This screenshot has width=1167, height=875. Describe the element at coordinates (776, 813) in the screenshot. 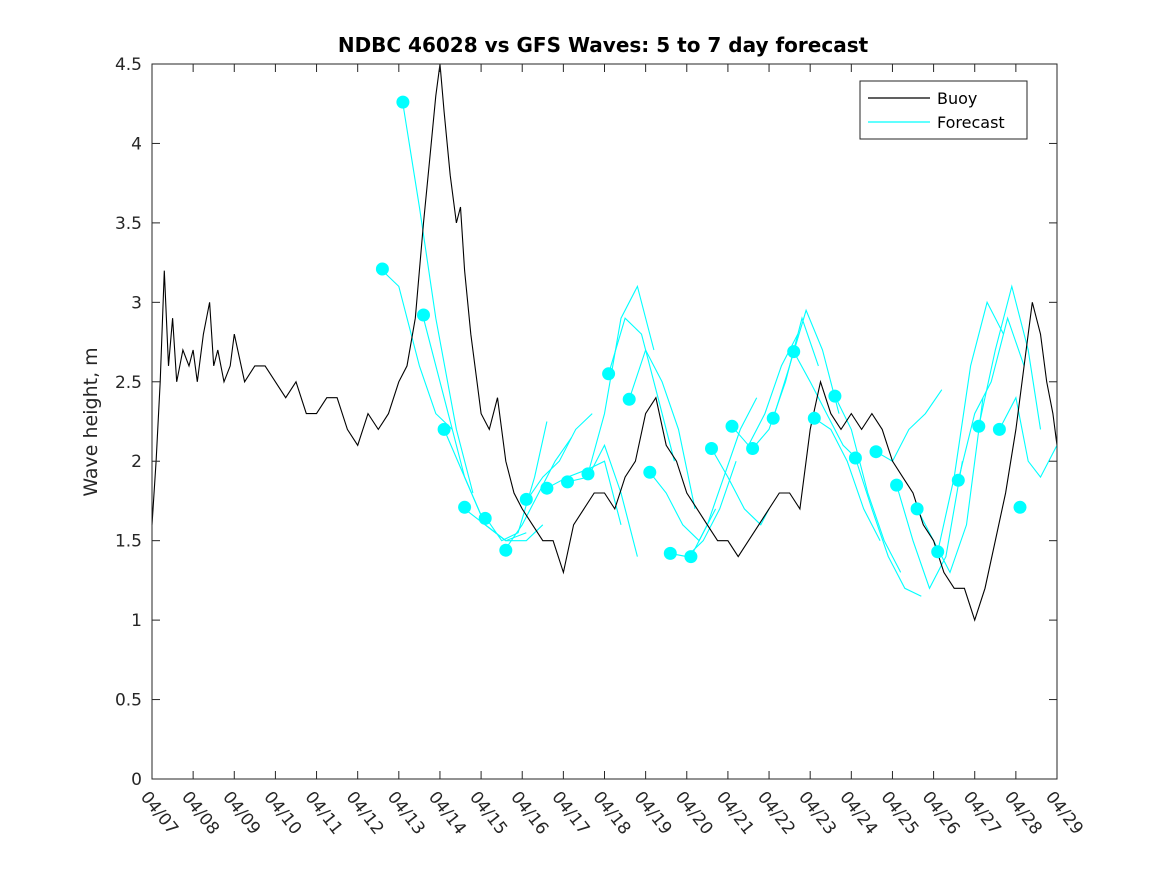

I see `x-tick-label: 04/22` at that location.